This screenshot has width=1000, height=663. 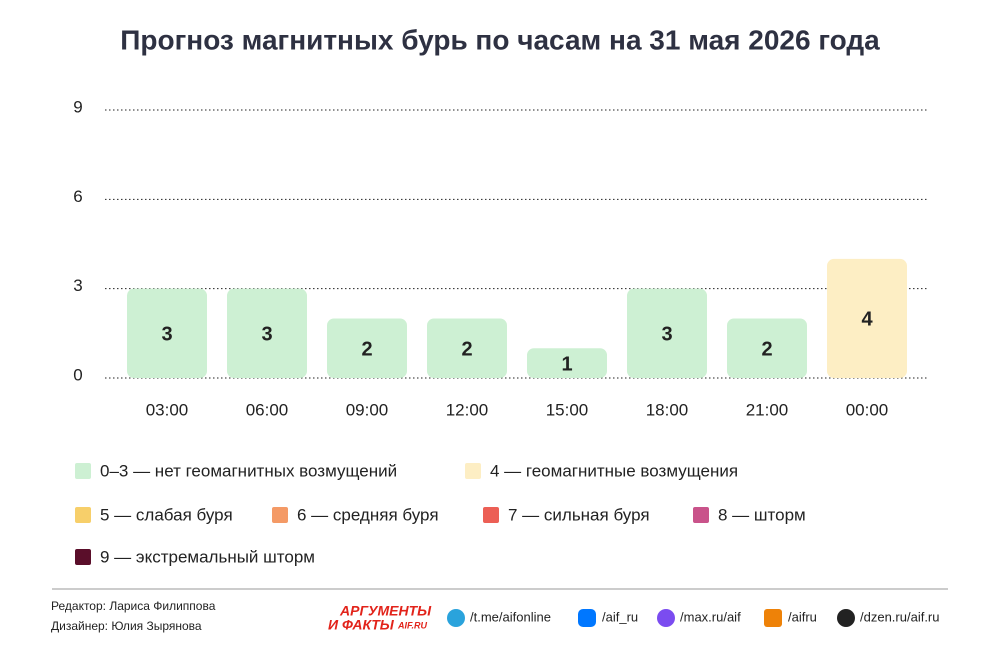 What do you see at coordinates (267, 409) in the screenshot?
I see `x-tick-label: 06:00` at bounding box center [267, 409].